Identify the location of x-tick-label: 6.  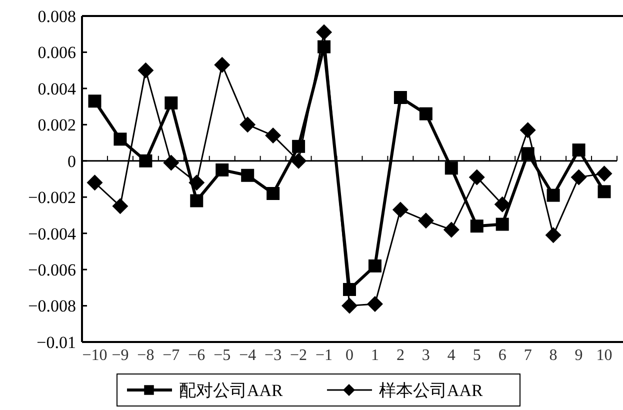
(502, 355).